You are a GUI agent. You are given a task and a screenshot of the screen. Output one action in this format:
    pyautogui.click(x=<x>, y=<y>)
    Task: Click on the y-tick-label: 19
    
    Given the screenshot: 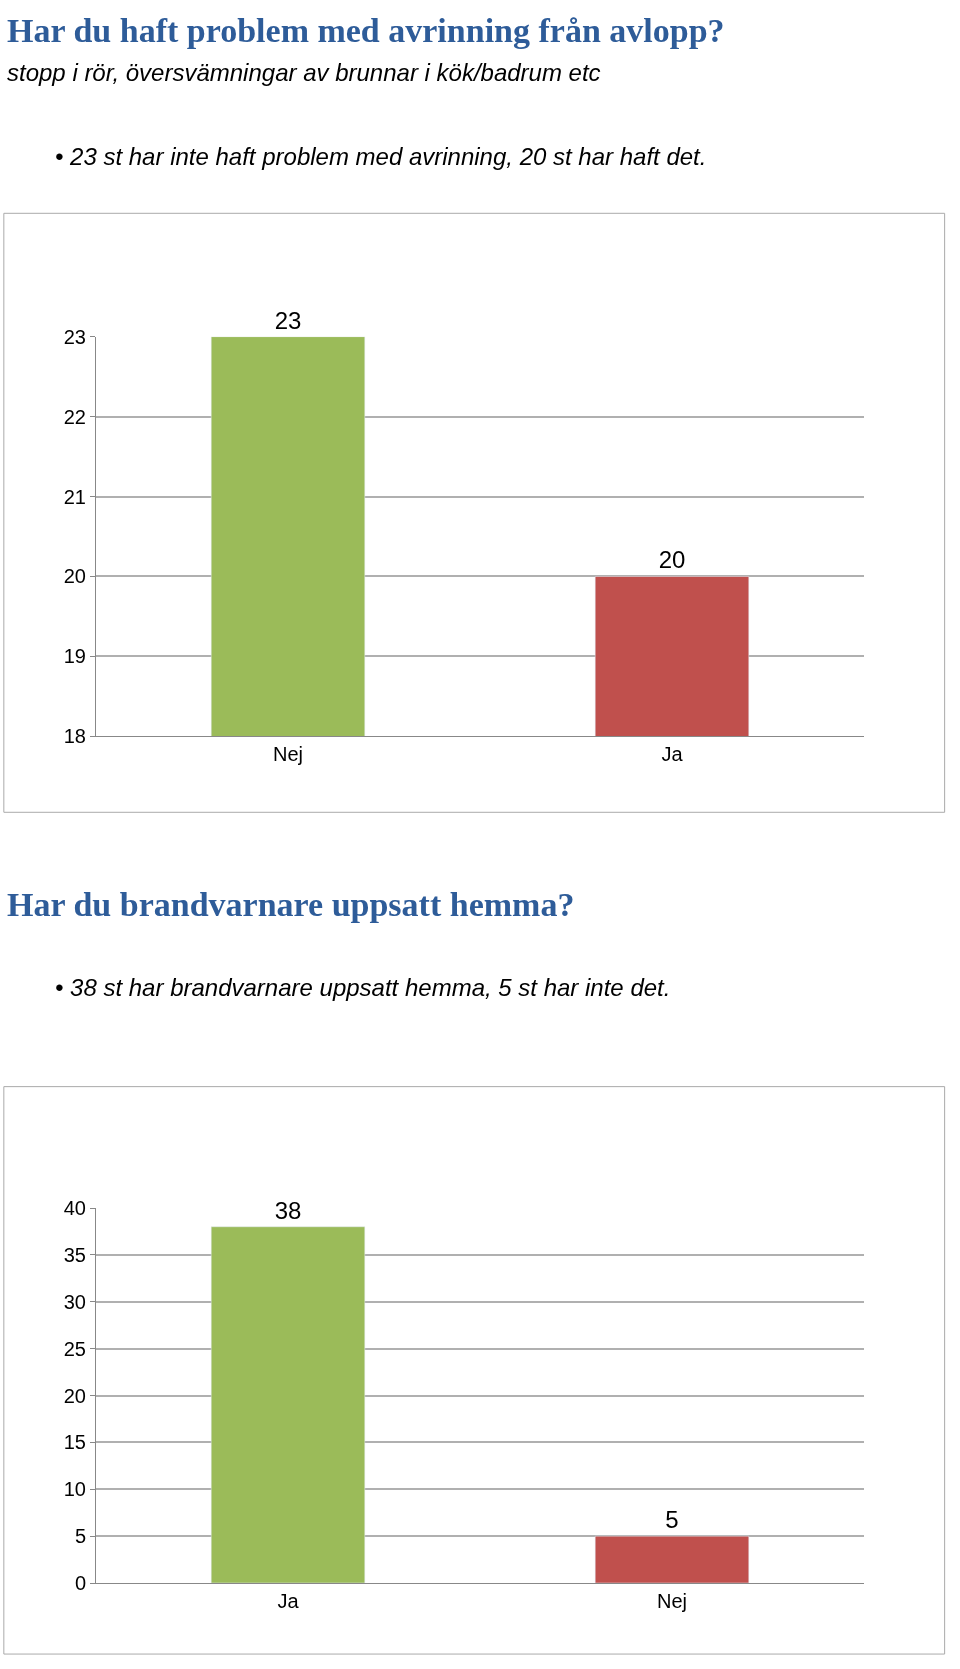 What is the action you would take?
    pyautogui.click(x=74, y=656)
    